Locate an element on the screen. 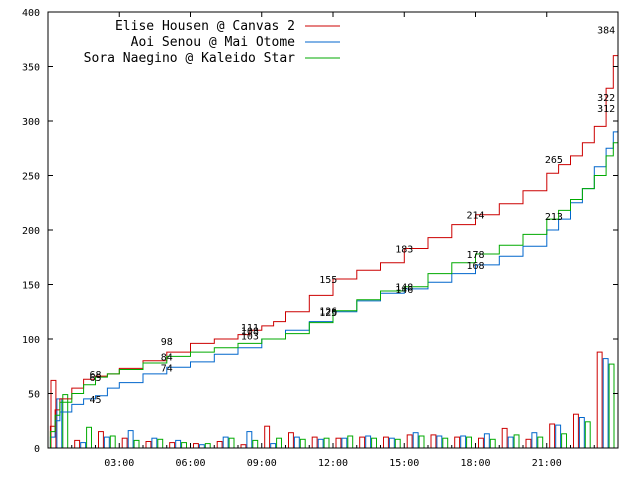 The width and height of the screenshot is (640, 480). legend-label: Aoi Senou @ Mai Otome is located at coordinates (213, 42).